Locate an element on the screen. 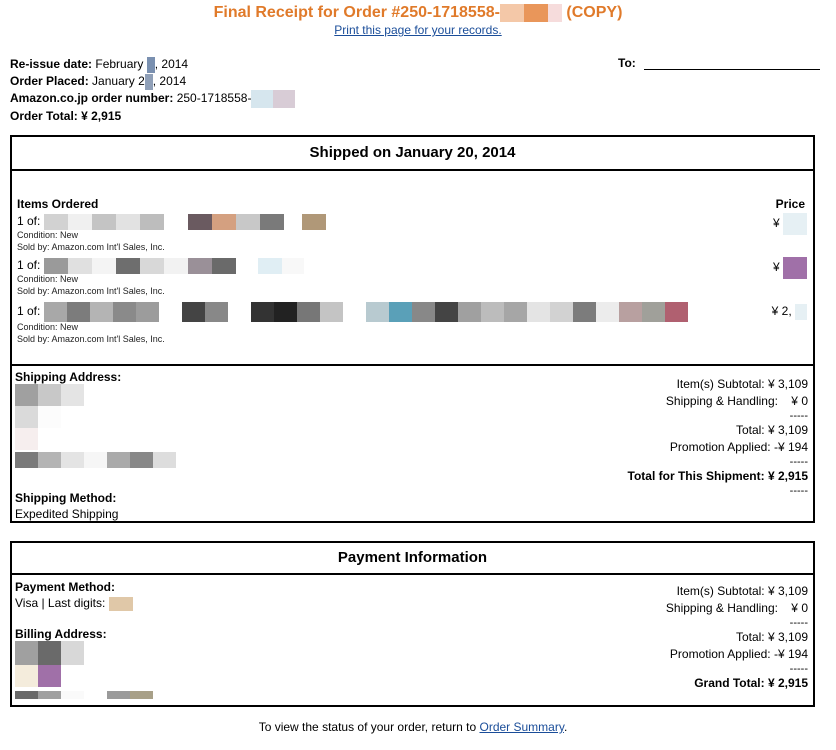  to-blank-line is located at coordinates (731, 63).